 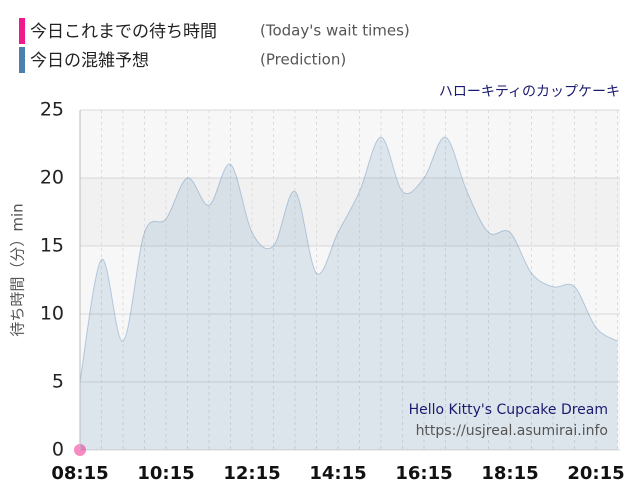 I want to click on x-tick-label: 14:15, so click(x=337, y=473).